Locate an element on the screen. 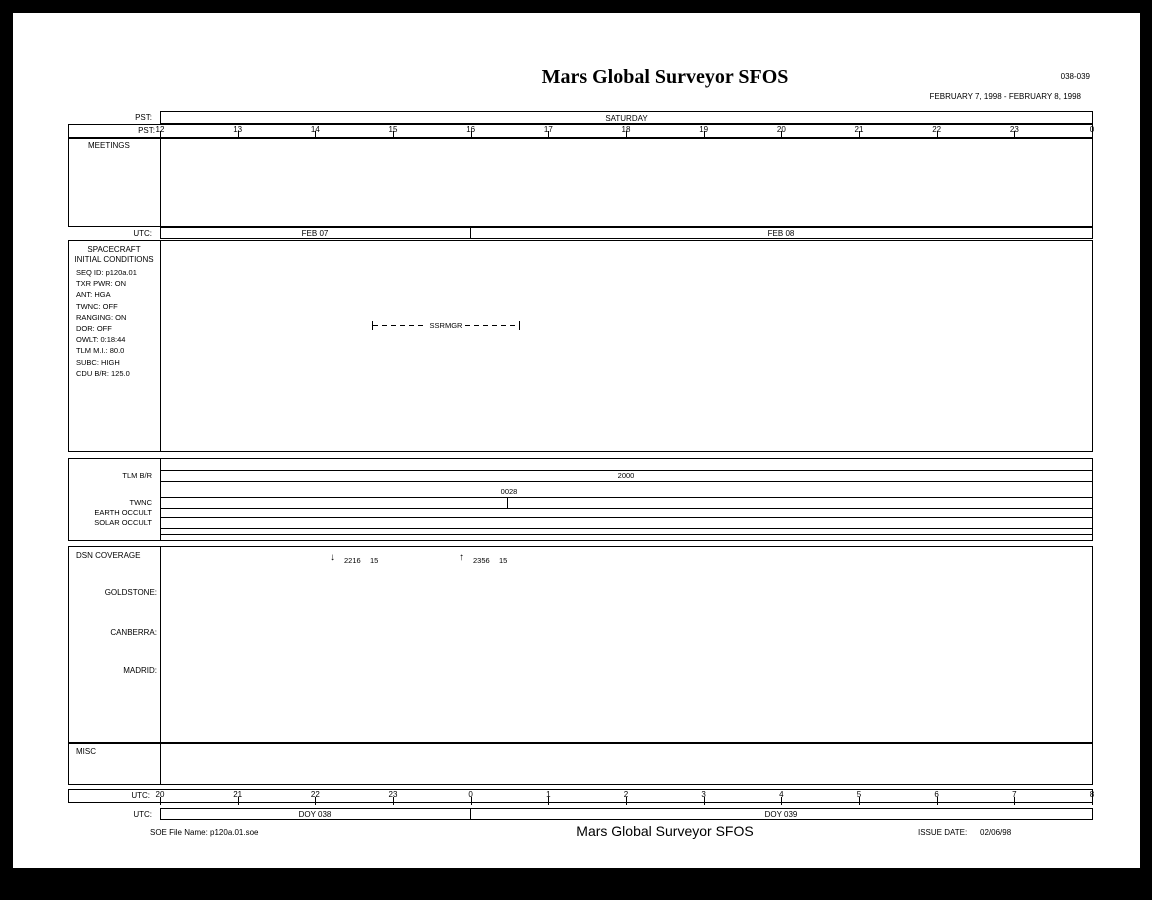 Image resolution: width=1152 pixels, height=900 pixels. utc-day-divider is located at coordinates (470, 233).